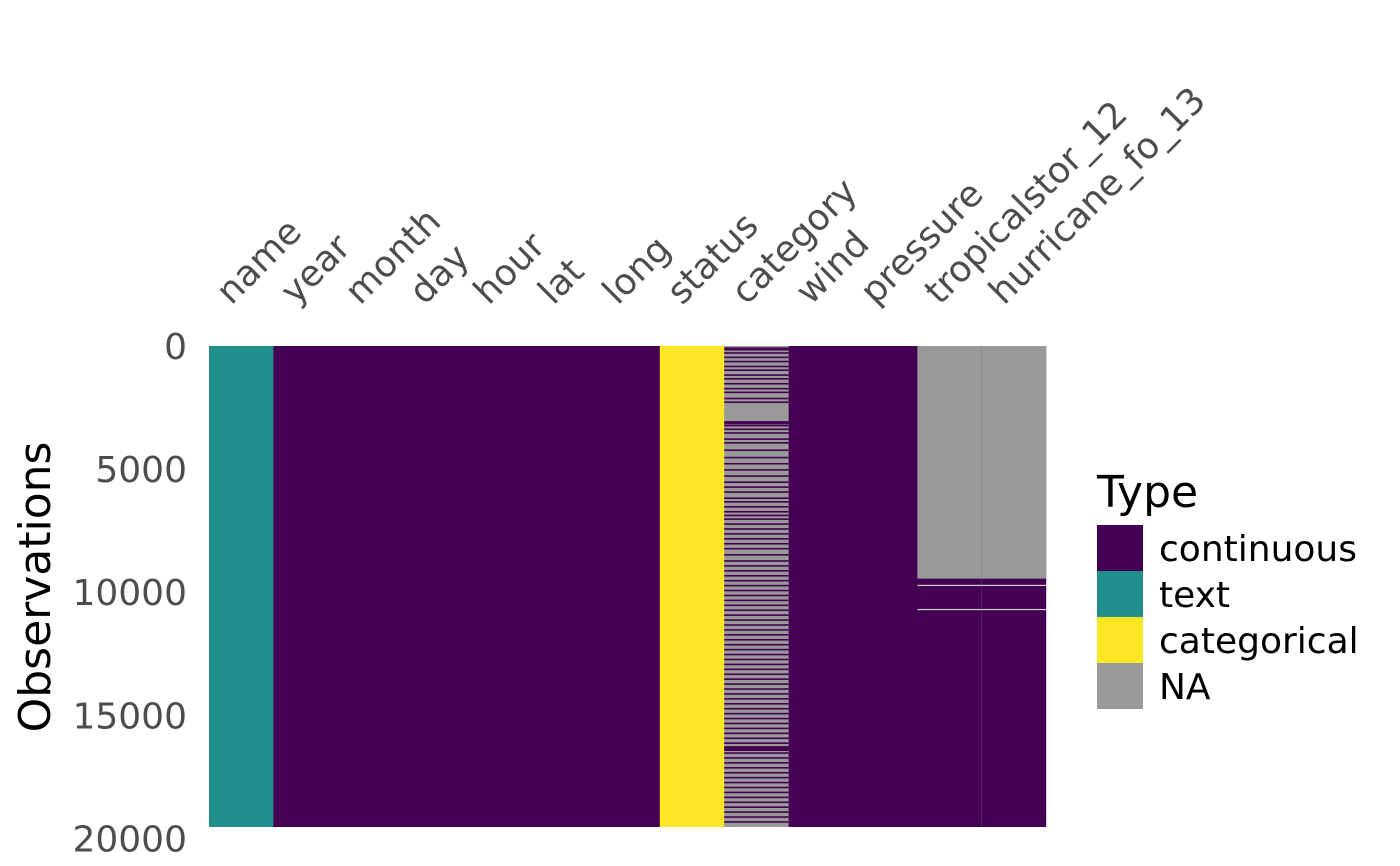 This screenshot has width=1400, height=866. What do you see at coordinates (1185, 687) in the screenshot?
I see `legend-label: NA` at bounding box center [1185, 687].